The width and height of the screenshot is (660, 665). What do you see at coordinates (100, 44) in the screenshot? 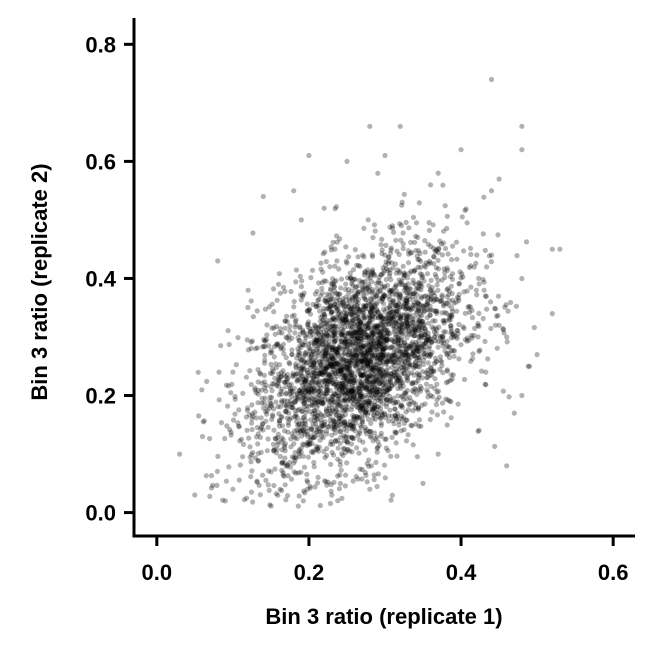
I see `y-tick-label: 0.8` at bounding box center [100, 44].